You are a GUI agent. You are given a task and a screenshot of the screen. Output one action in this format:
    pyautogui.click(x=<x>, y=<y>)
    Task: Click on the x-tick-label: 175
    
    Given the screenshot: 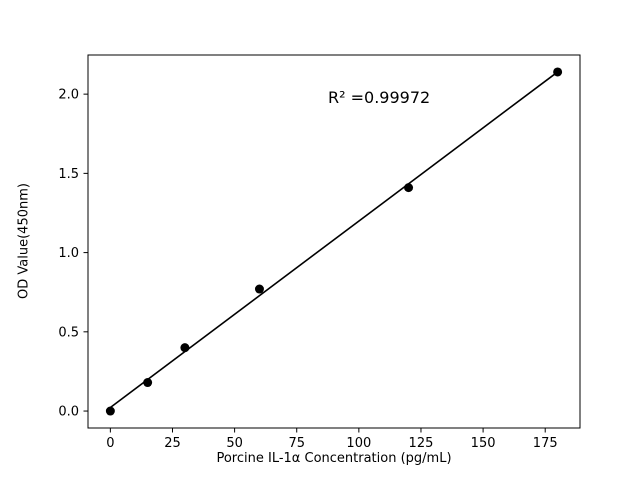 What is the action you would take?
    pyautogui.click(x=545, y=443)
    